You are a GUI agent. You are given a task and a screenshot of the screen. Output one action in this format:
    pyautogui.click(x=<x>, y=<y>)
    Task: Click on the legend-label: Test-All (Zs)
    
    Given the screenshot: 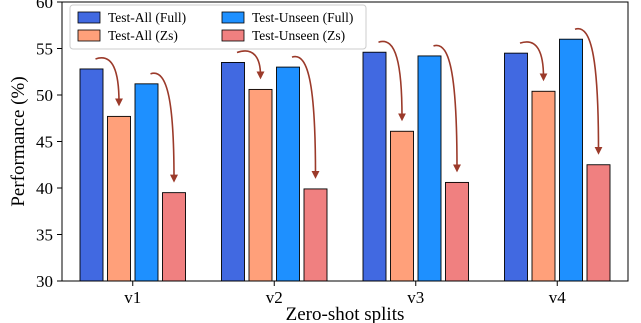 What is the action you would take?
    pyautogui.click(x=143, y=35)
    